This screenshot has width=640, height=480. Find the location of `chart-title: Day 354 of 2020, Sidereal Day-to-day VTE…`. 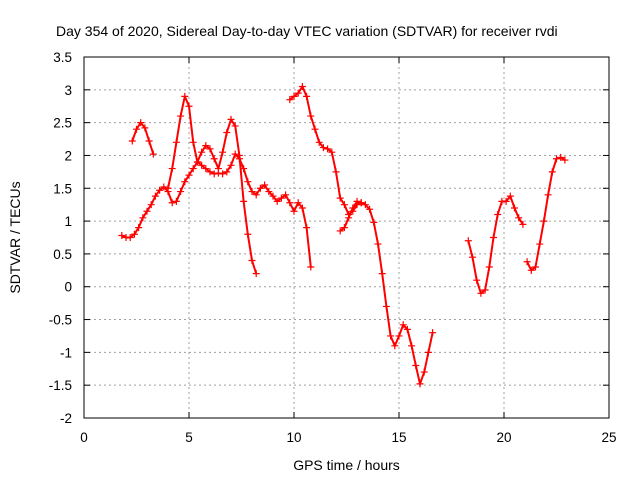

chart-title: Day 354 of 2020, Sidereal Day-to-day VTE… is located at coordinates (307, 31).